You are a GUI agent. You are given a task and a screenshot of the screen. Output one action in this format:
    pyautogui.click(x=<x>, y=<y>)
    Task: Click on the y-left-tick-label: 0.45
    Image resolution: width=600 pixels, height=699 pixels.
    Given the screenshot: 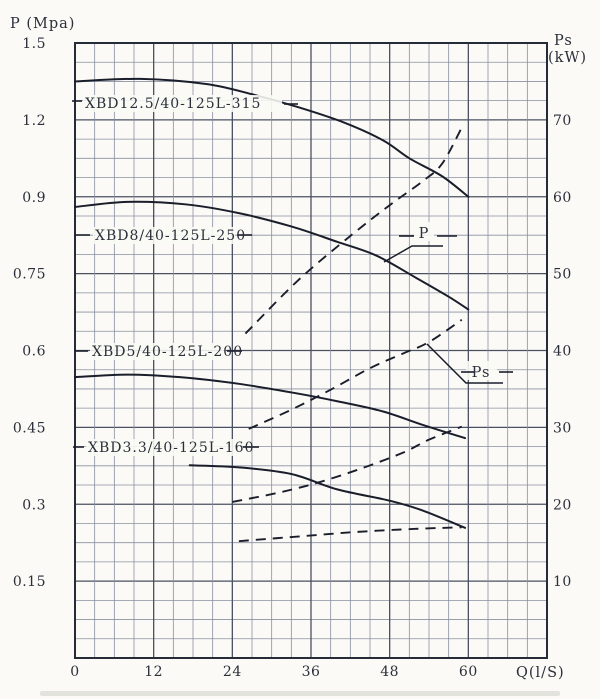 What is the action you would take?
    pyautogui.click(x=29, y=428)
    